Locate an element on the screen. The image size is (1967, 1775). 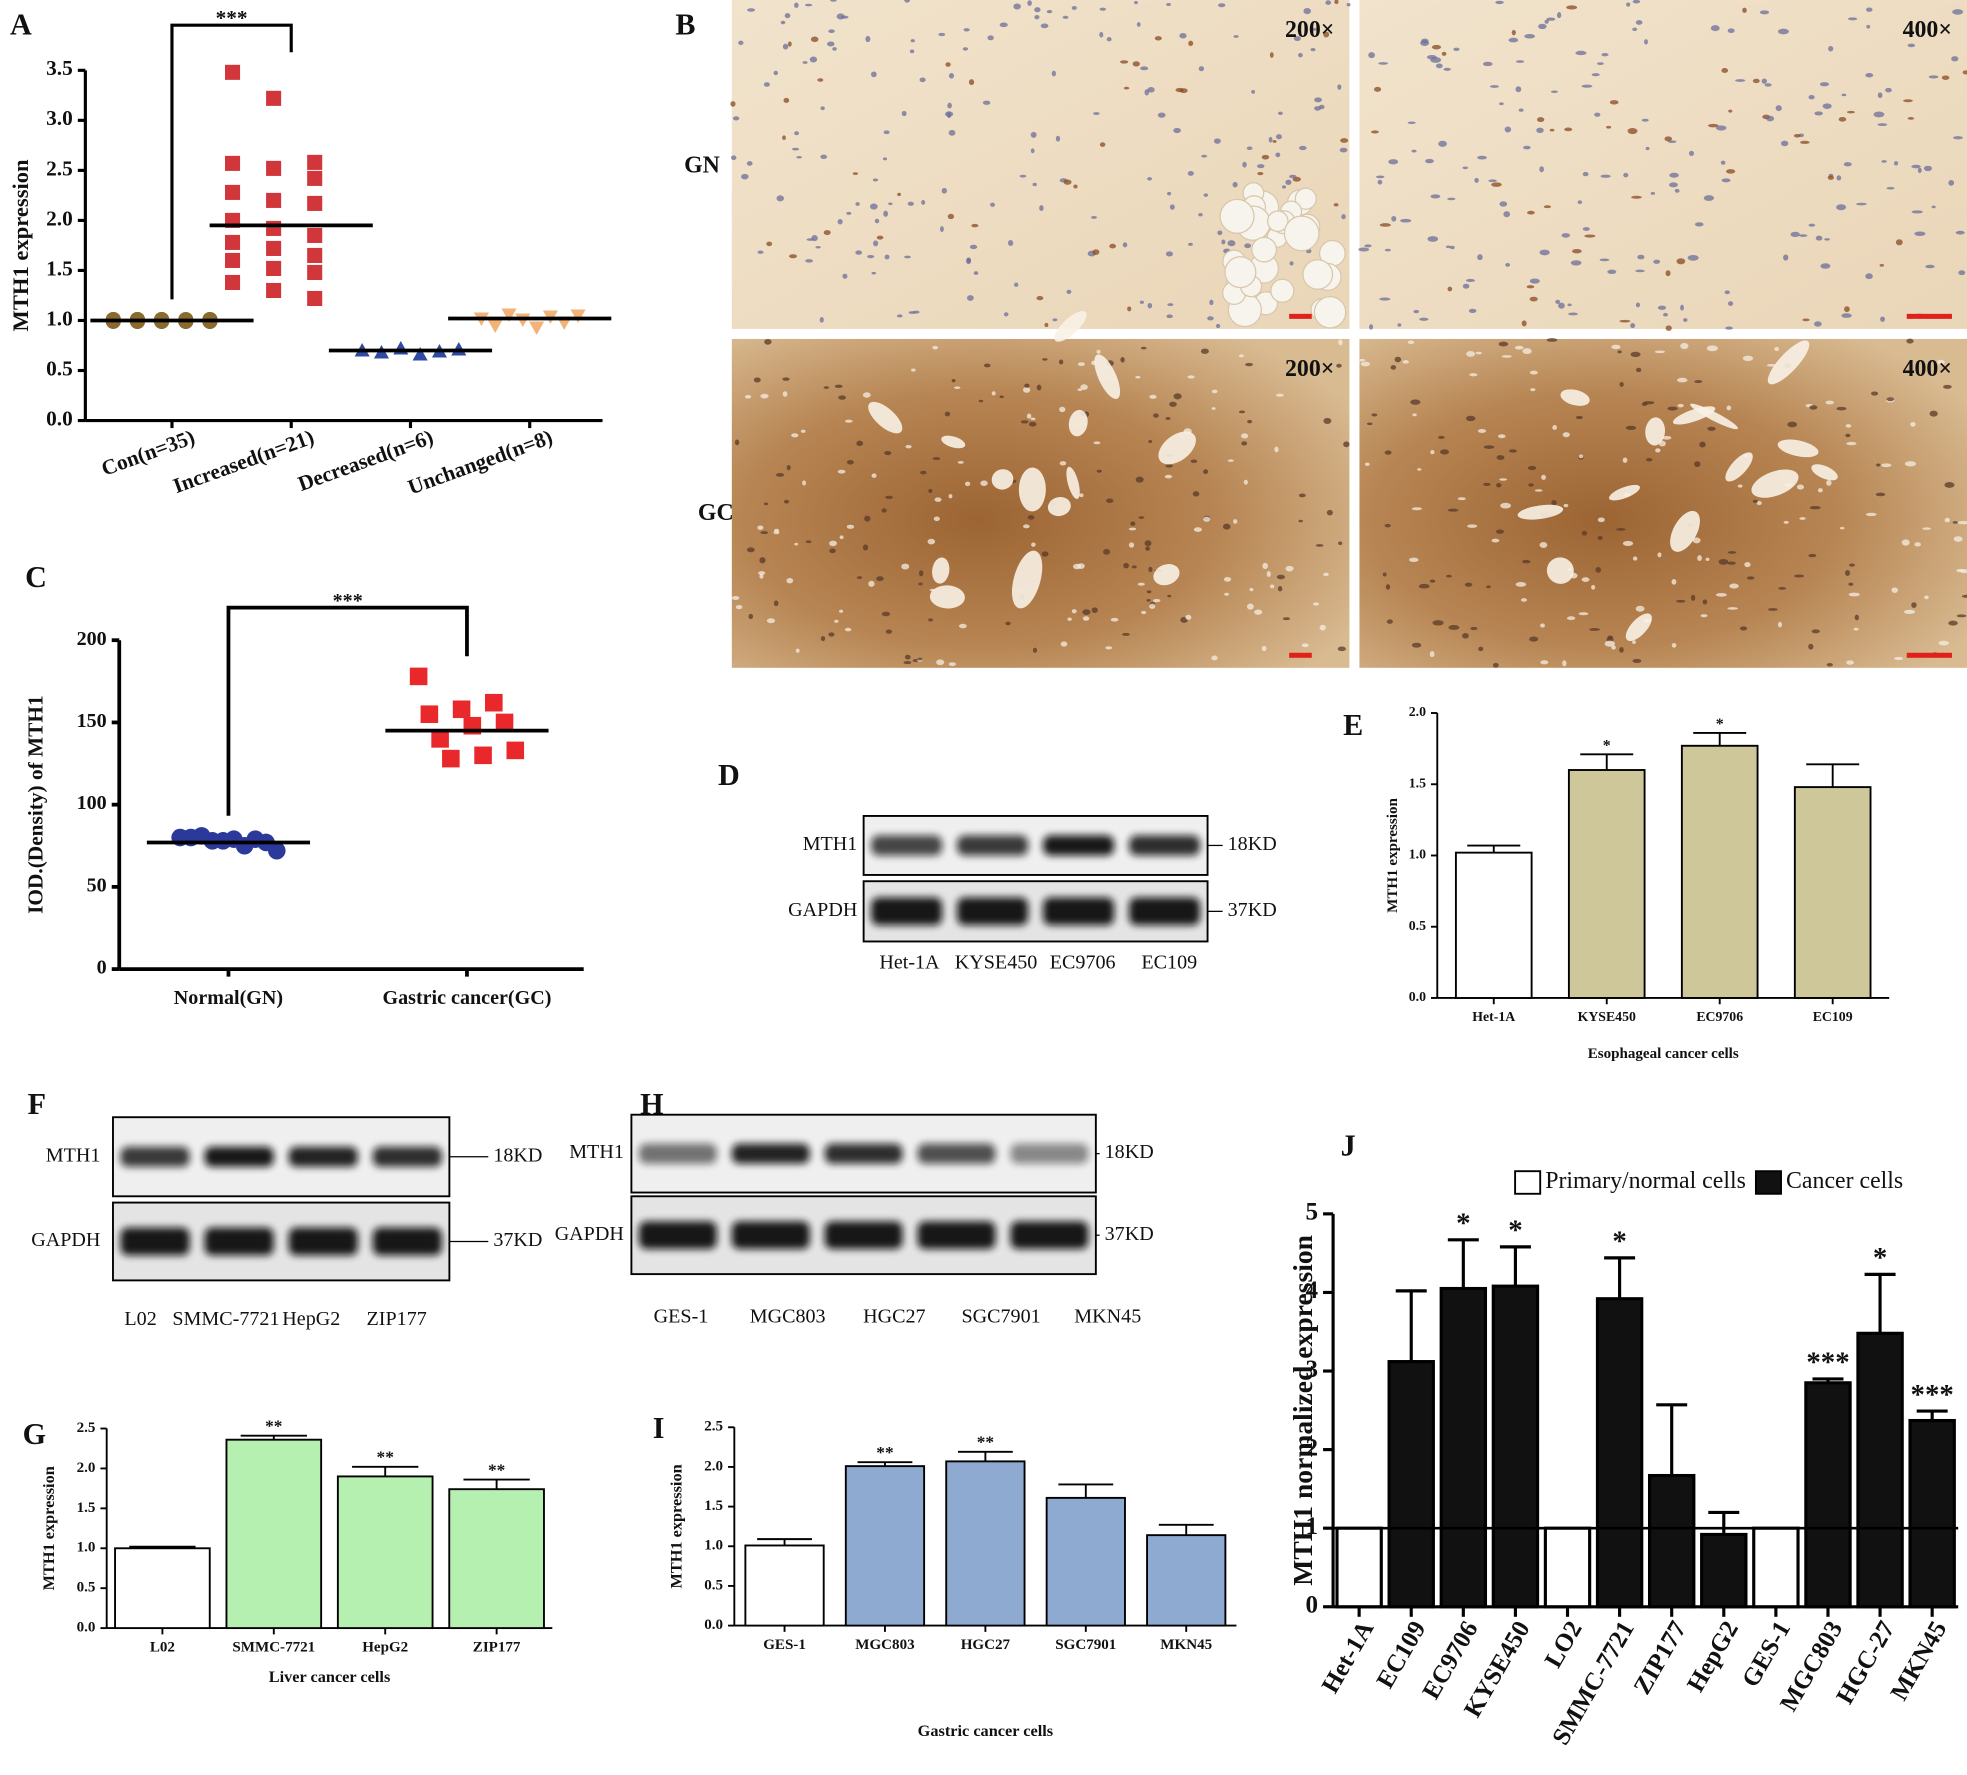
y-axis-label: MTH1 expression is located at coordinates (48, 1528).